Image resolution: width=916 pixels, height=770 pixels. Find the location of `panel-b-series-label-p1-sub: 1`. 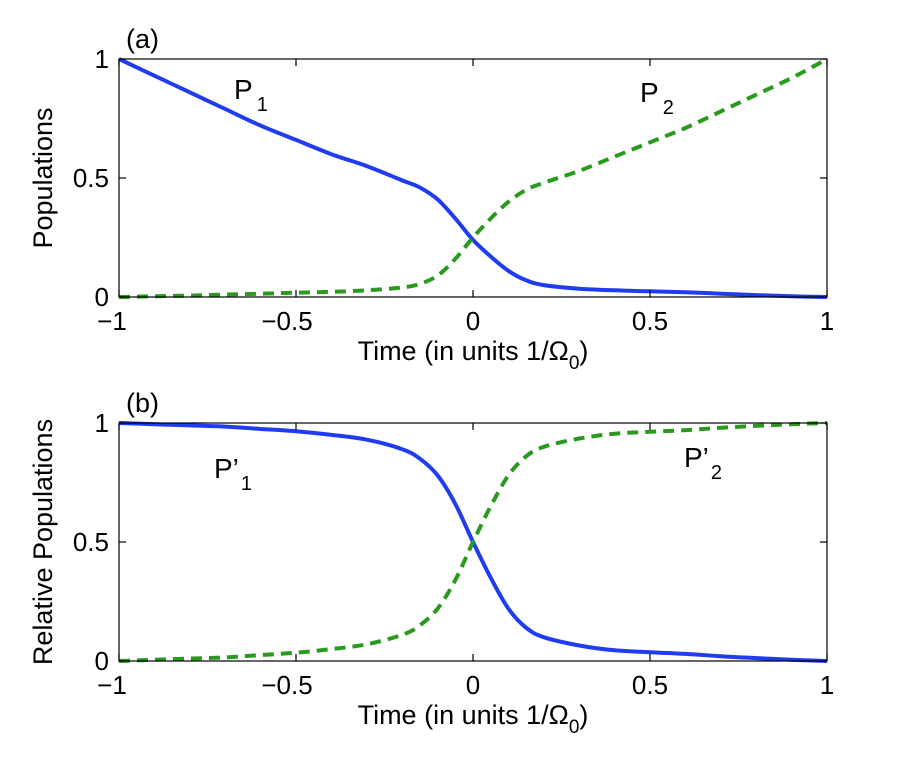

panel-b-series-label-p1-sub: 1 is located at coordinates (246, 484).